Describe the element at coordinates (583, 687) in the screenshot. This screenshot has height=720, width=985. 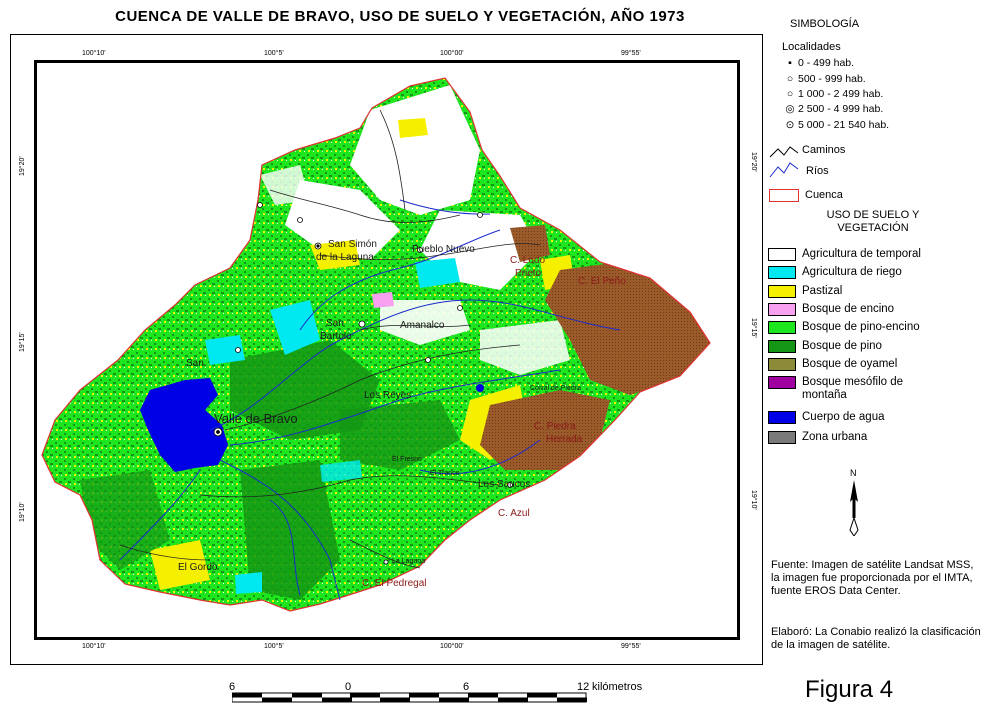
I see `scale-label-12: 12` at that location.